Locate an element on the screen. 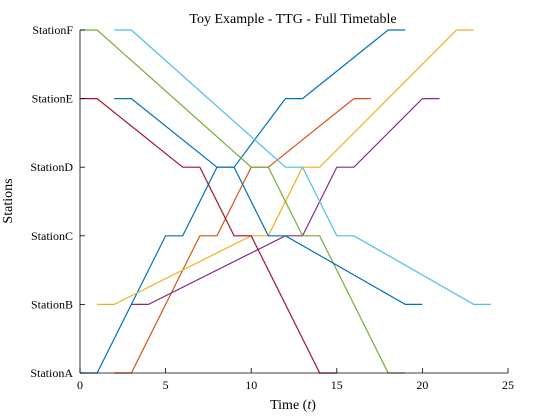 This screenshot has height=420, width=560. chart-title: Toy Example - TTG - Full Timetable is located at coordinates (292, 19).